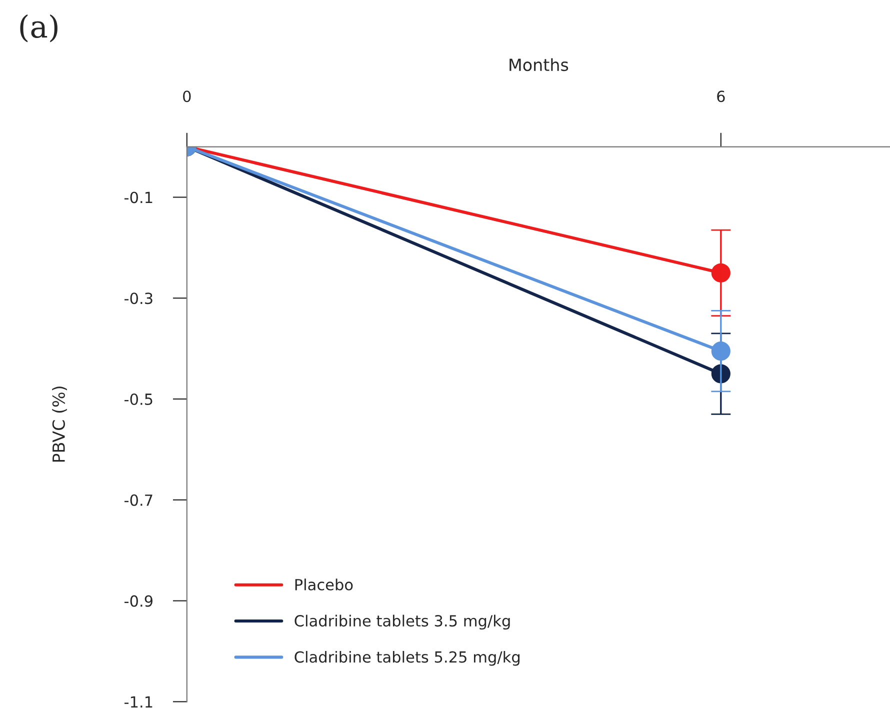 The width and height of the screenshot is (890, 716). I want to click on y-tick-label: -0.3, so click(138, 298).